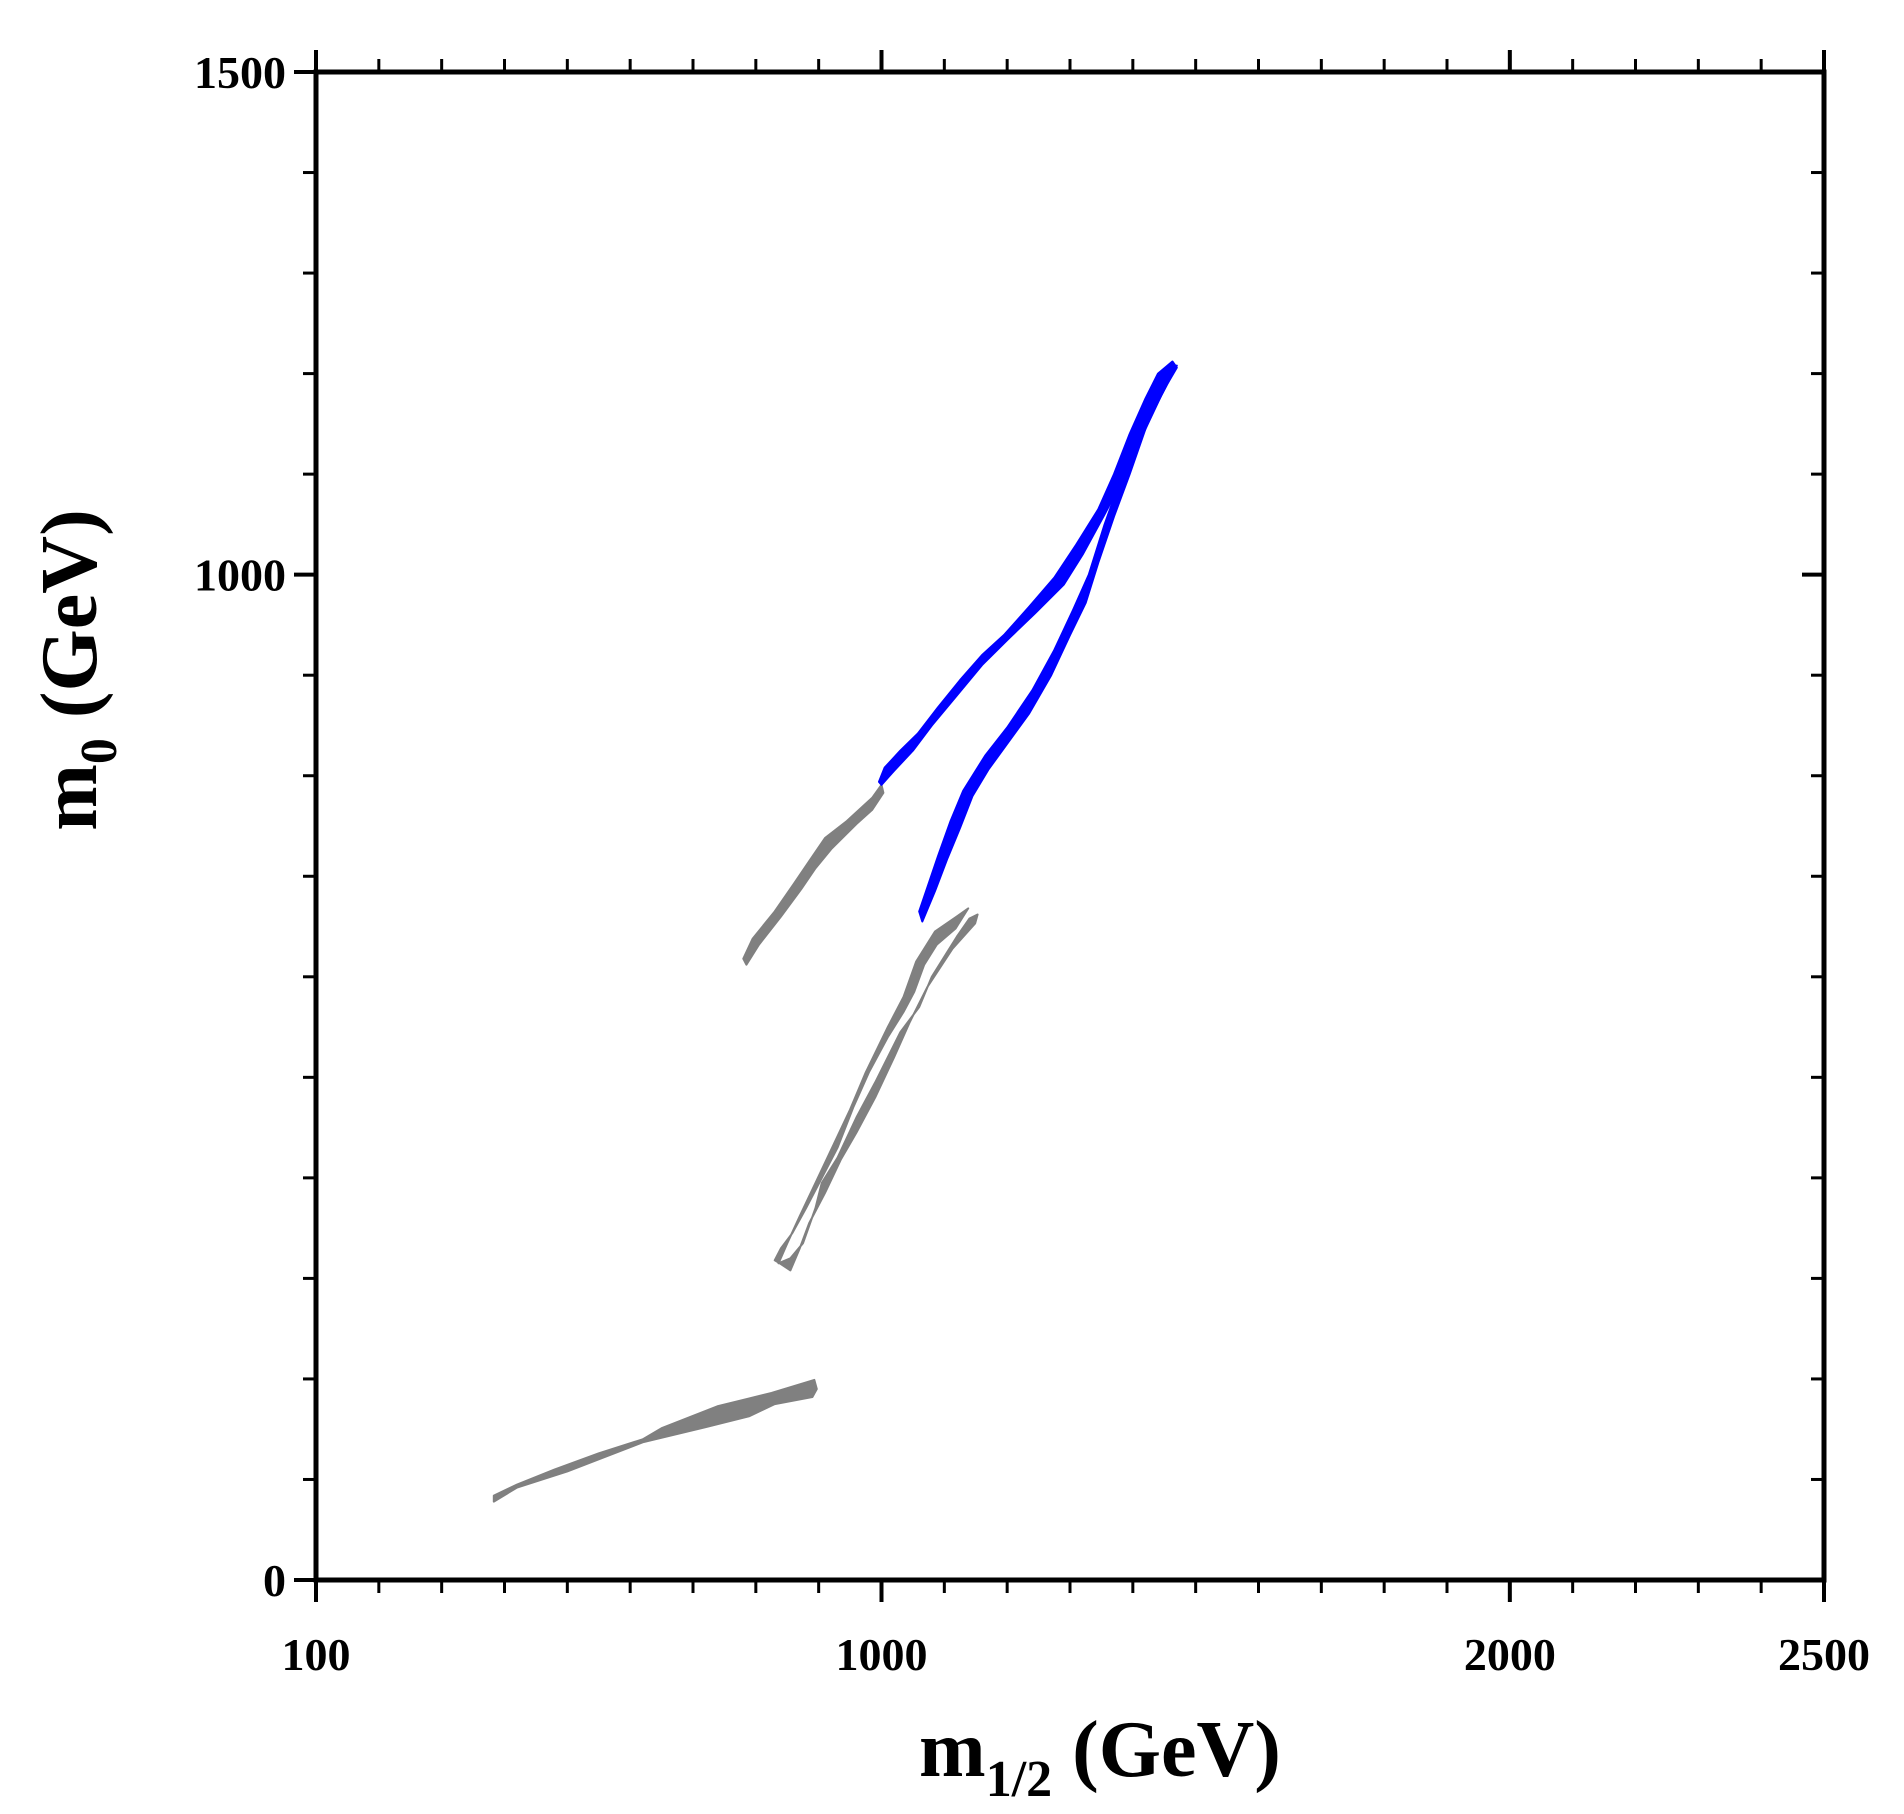 This screenshot has width=1904, height=1814. I want to click on x-tick-label: 100, so click(316, 1654).